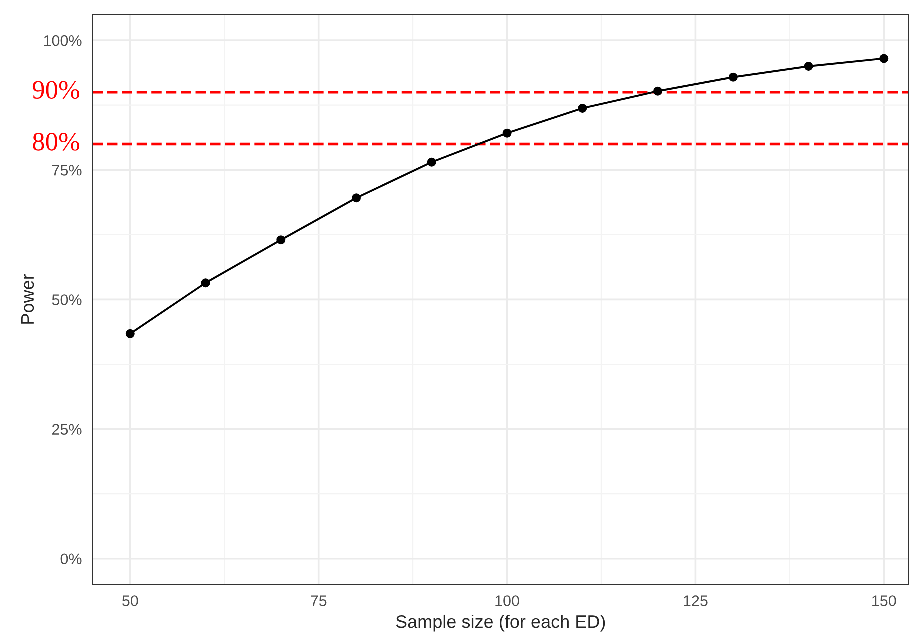  What do you see at coordinates (63, 40) in the screenshot?
I see `y-tick-label: 100%` at bounding box center [63, 40].